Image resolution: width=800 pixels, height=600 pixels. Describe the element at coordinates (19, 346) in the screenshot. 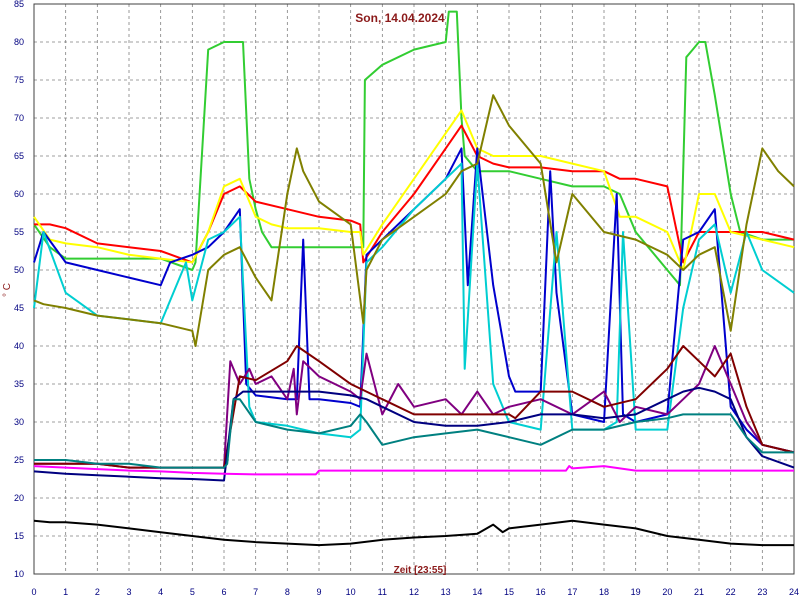

I see `y-tick-label: 40` at that location.